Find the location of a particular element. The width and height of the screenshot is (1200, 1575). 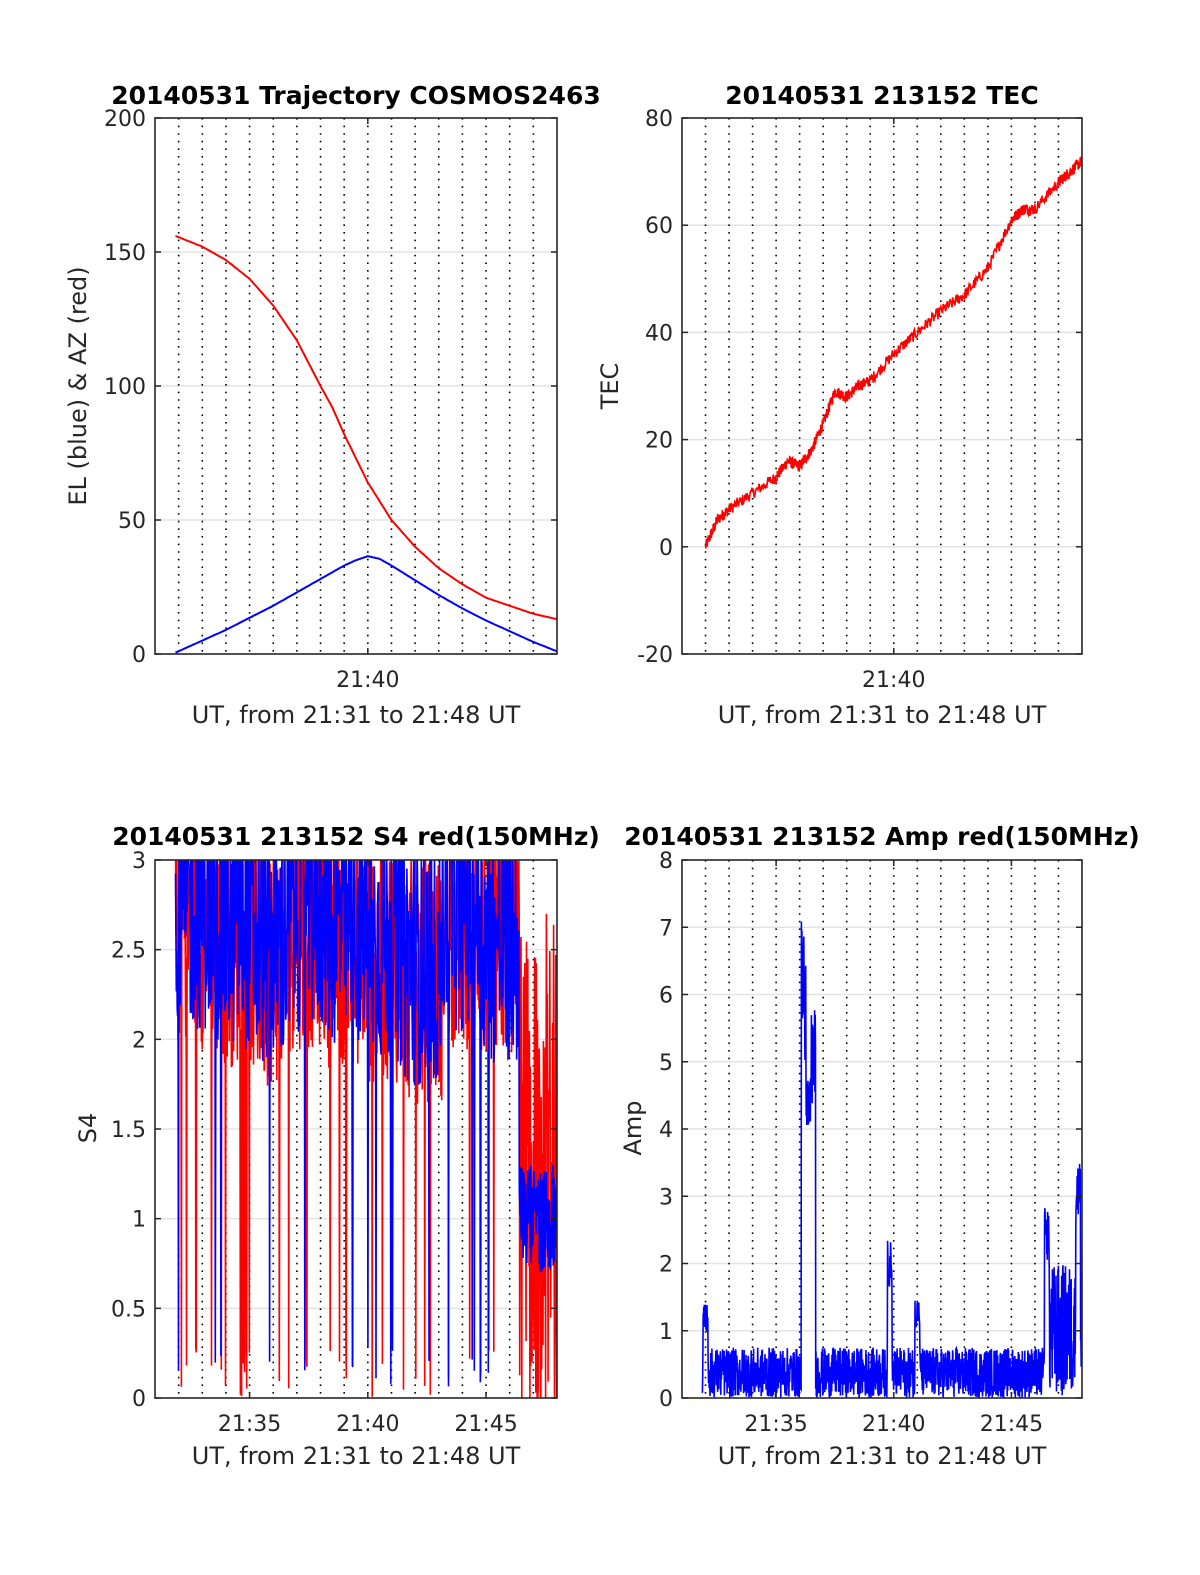

y-tick-label: 150 is located at coordinates (125, 253).